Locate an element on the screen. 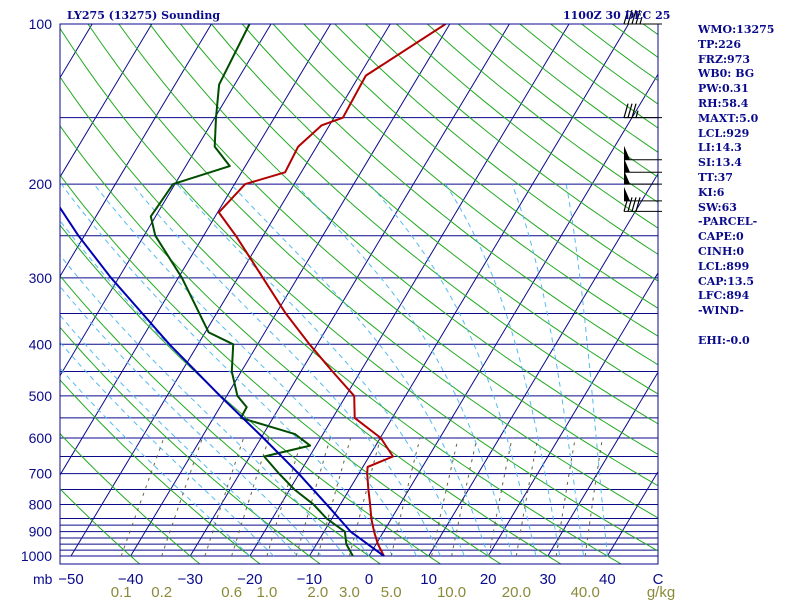 The height and width of the screenshot is (600, 800). index-line: PW:0.31 is located at coordinates (723, 89).